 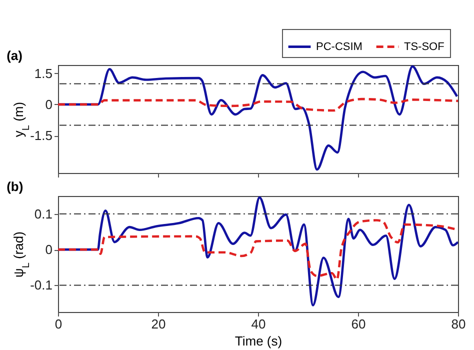 I want to click on legend-label: PC-CSIM, so click(x=339, y=46).